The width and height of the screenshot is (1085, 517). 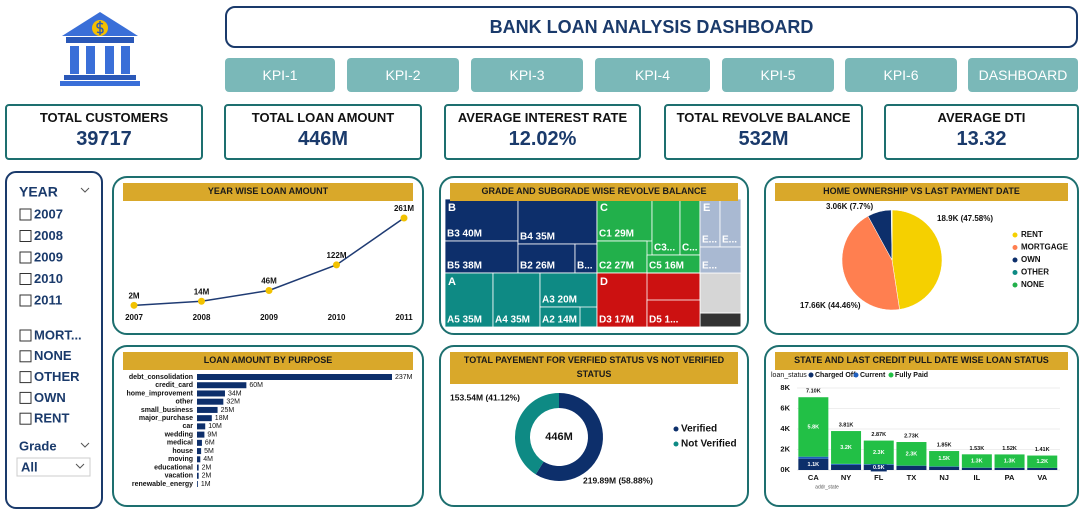 I want to click on filter-option: 2009, so click(x=48, y=256).